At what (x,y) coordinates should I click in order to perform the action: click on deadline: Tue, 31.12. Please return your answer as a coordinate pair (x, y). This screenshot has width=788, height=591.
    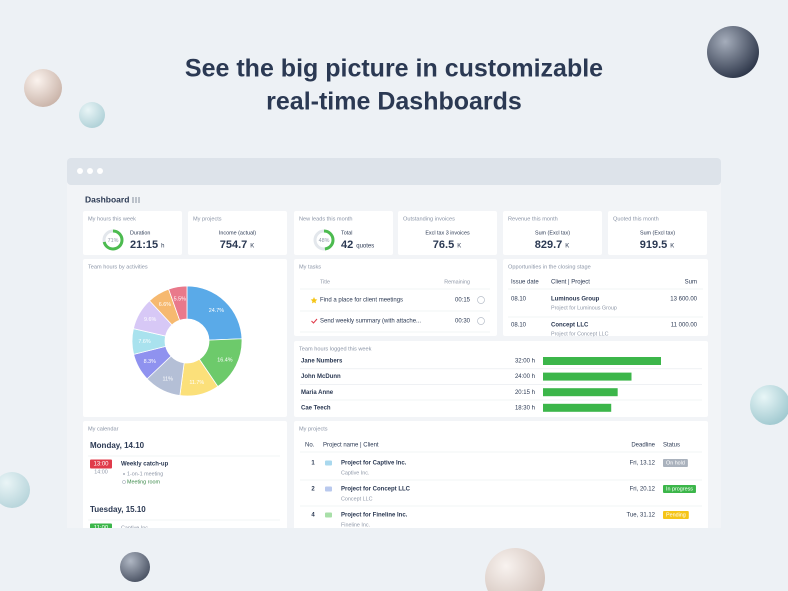
    Looking at the image, I should click on (641, 516).